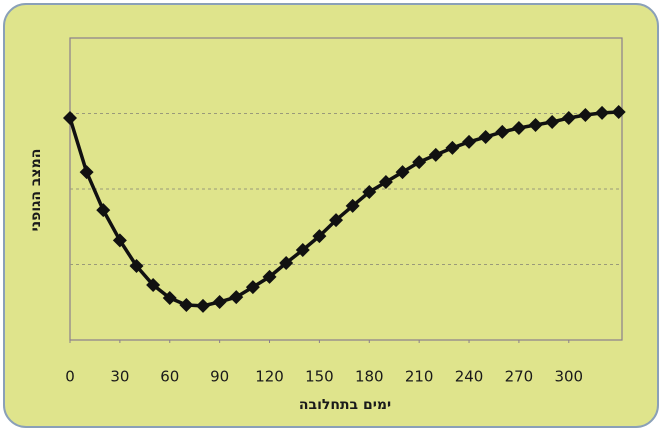 The height and width of the screenshot is (435, 662). Describe the element at coordinates (469, 377) in the screenshot. I see `x-tick-label: 240` at that location.